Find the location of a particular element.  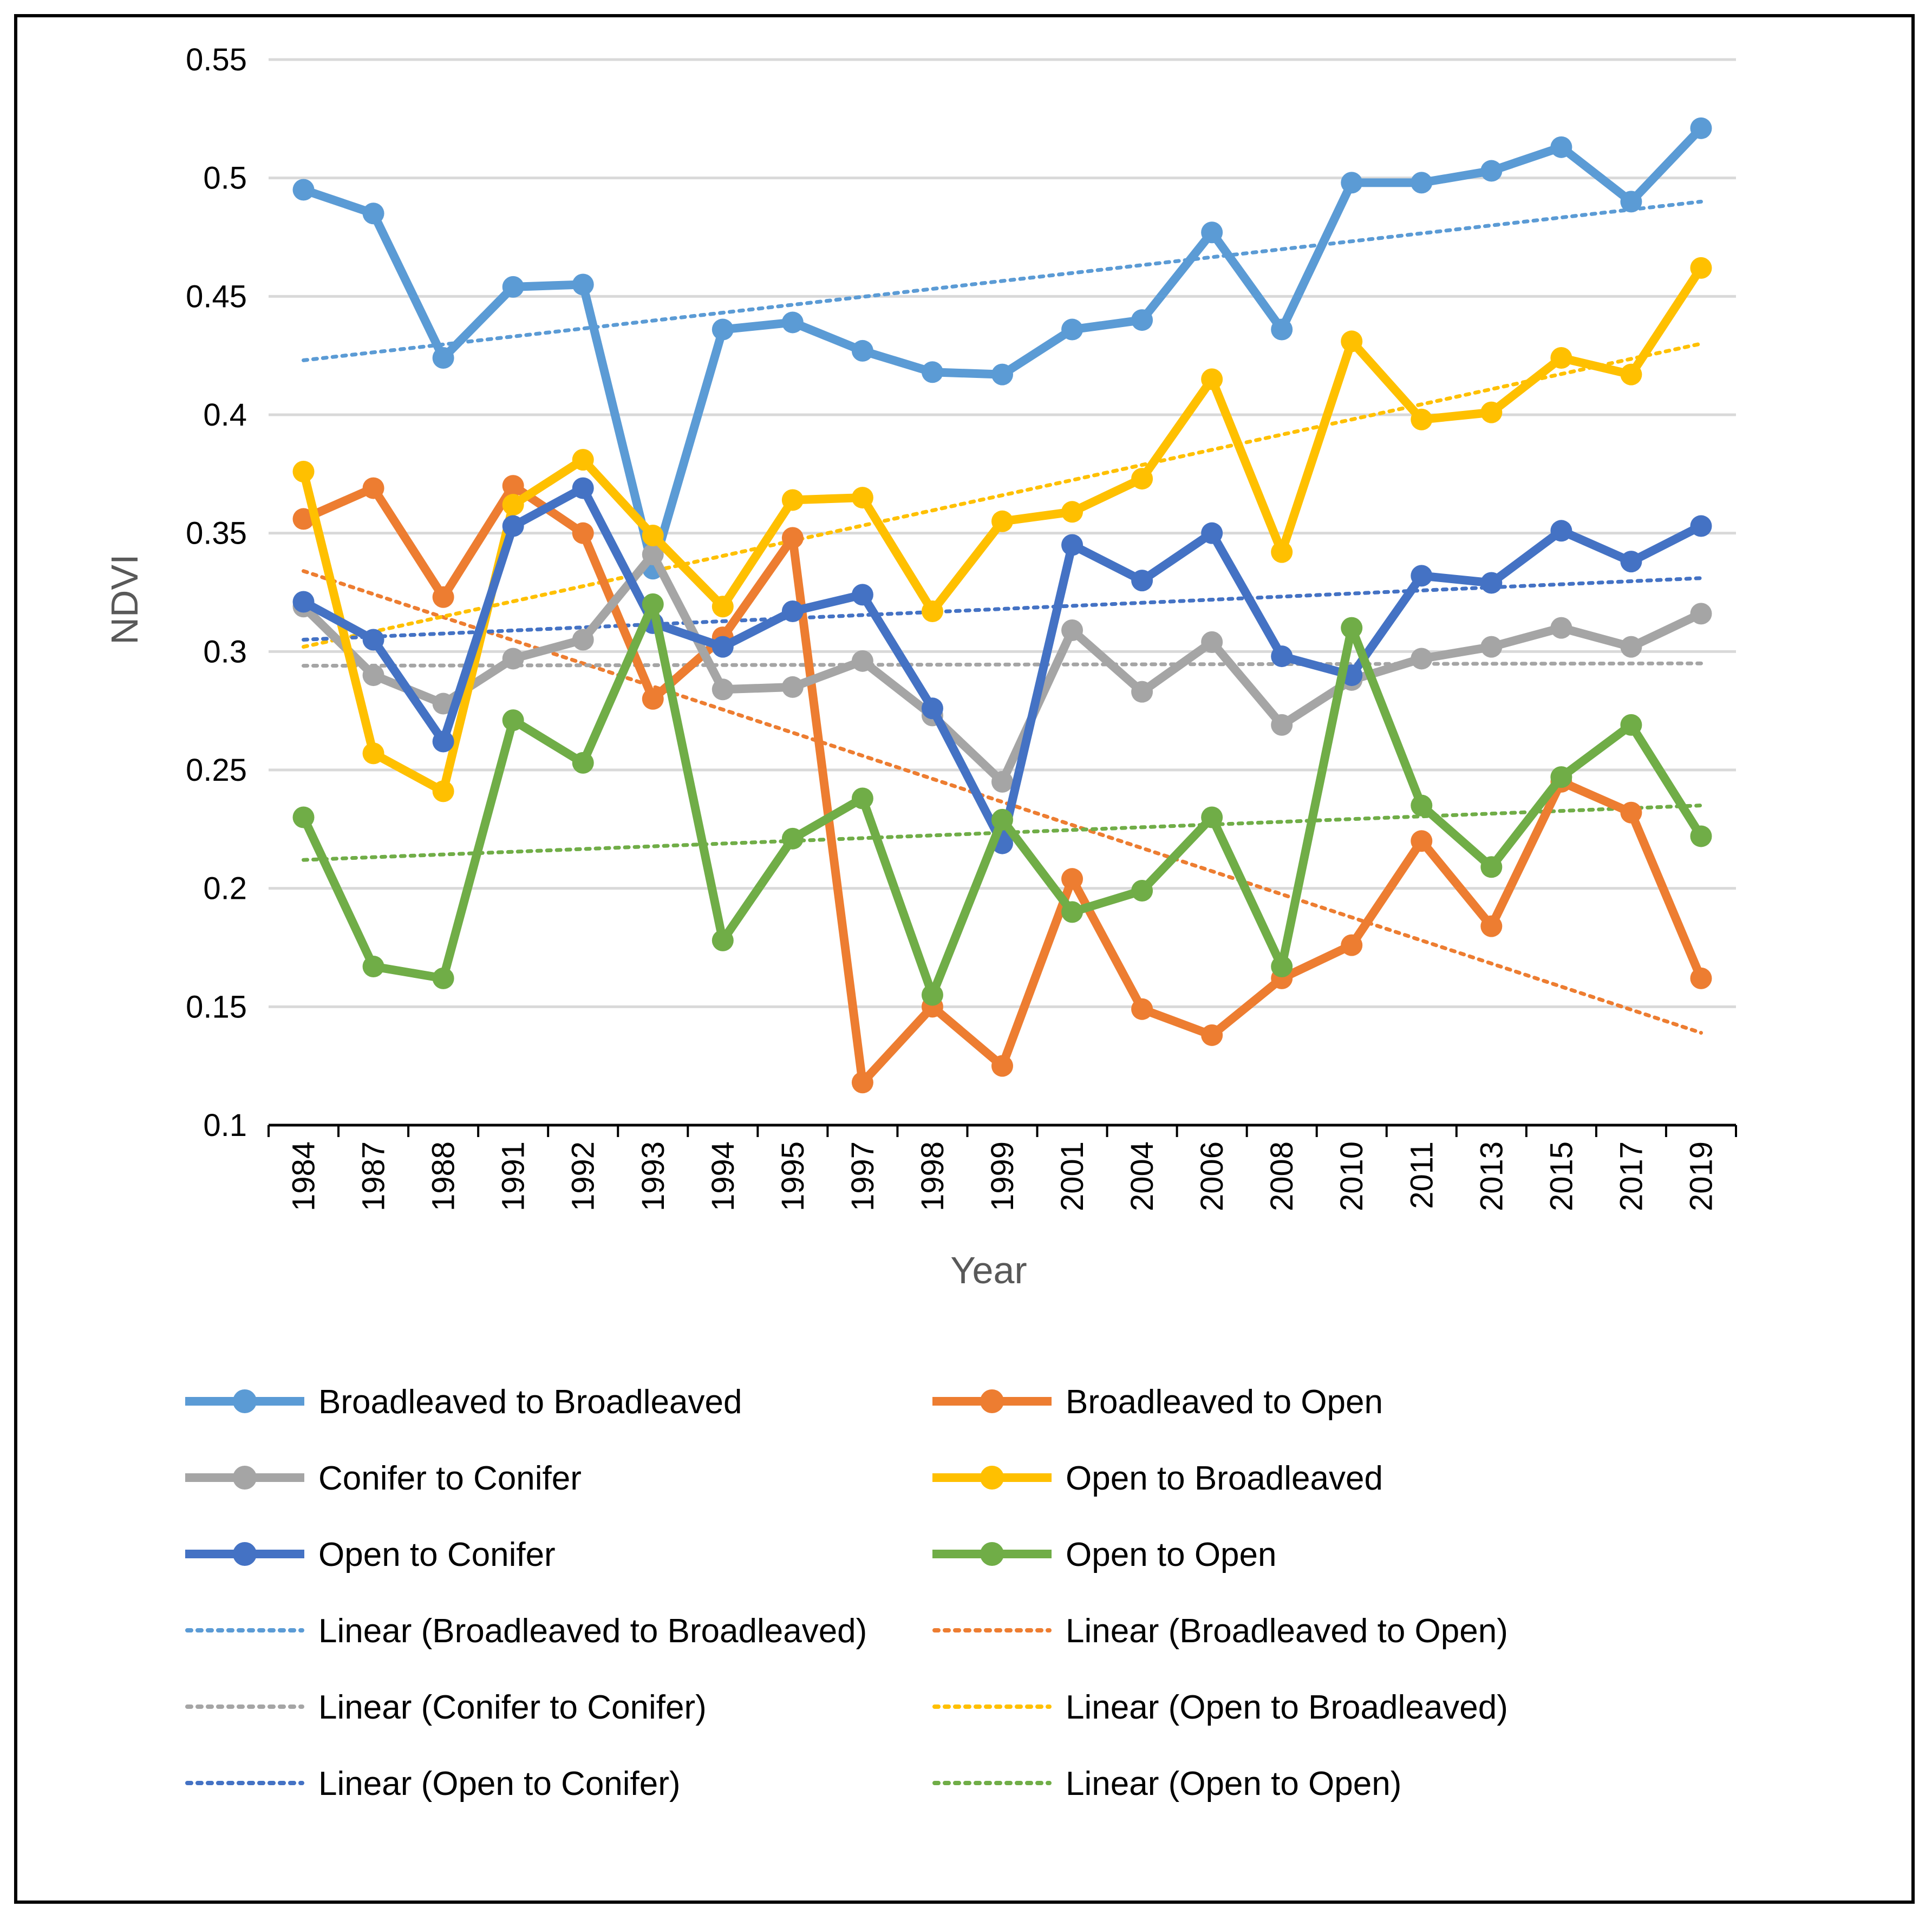

trendline-linear-open-to-conifer is located at coordinates (1002, 609).